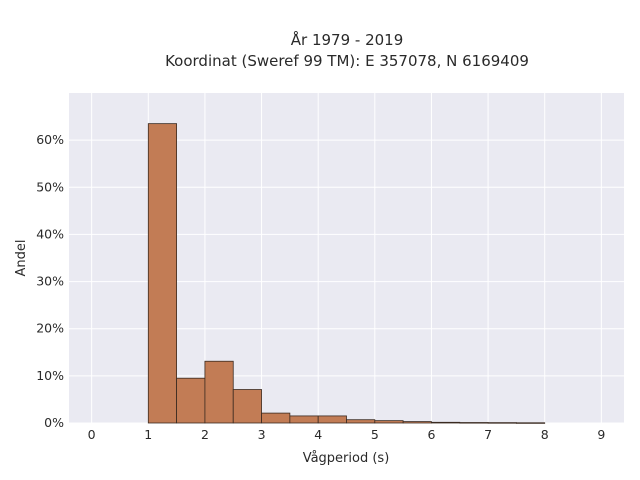  I want to click on x-tick-label-8: 8, so click(545, 434).